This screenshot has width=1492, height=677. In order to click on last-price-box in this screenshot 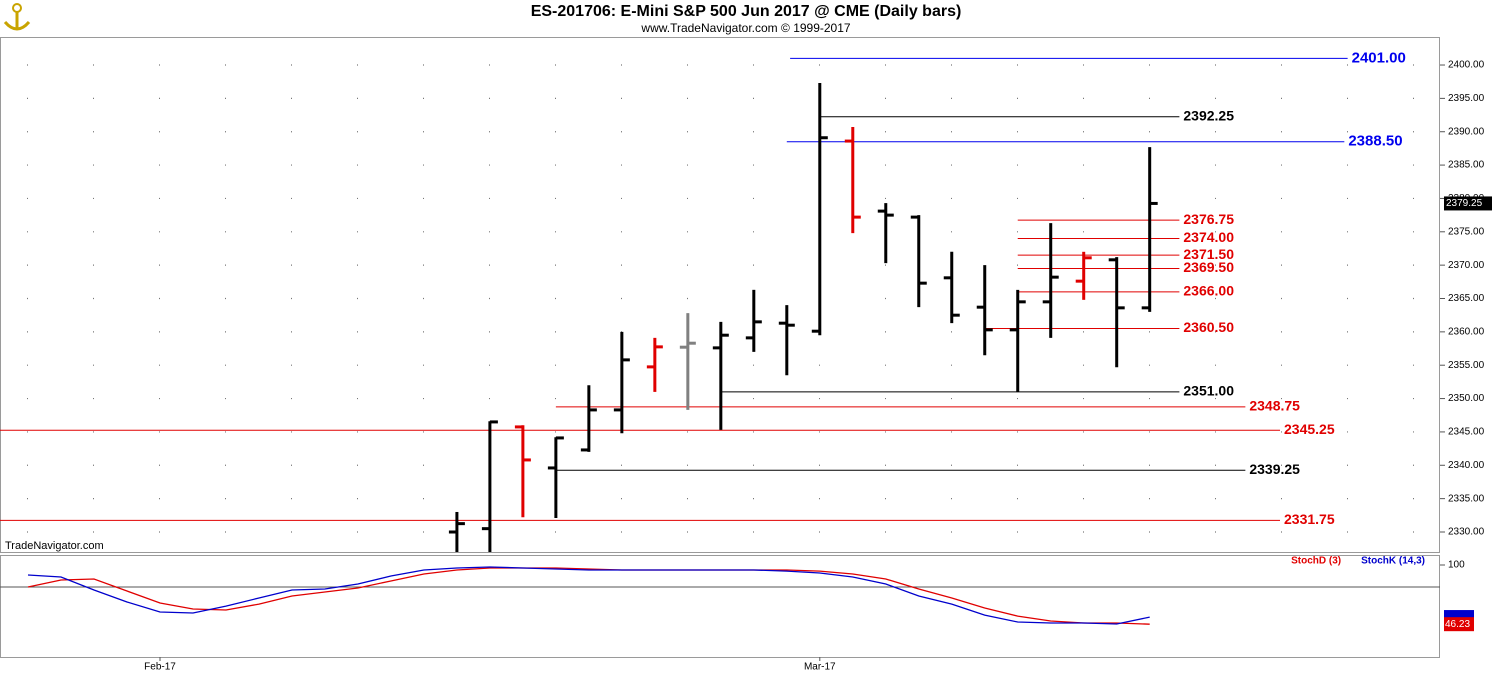, I will do `click(1468, 203)`.